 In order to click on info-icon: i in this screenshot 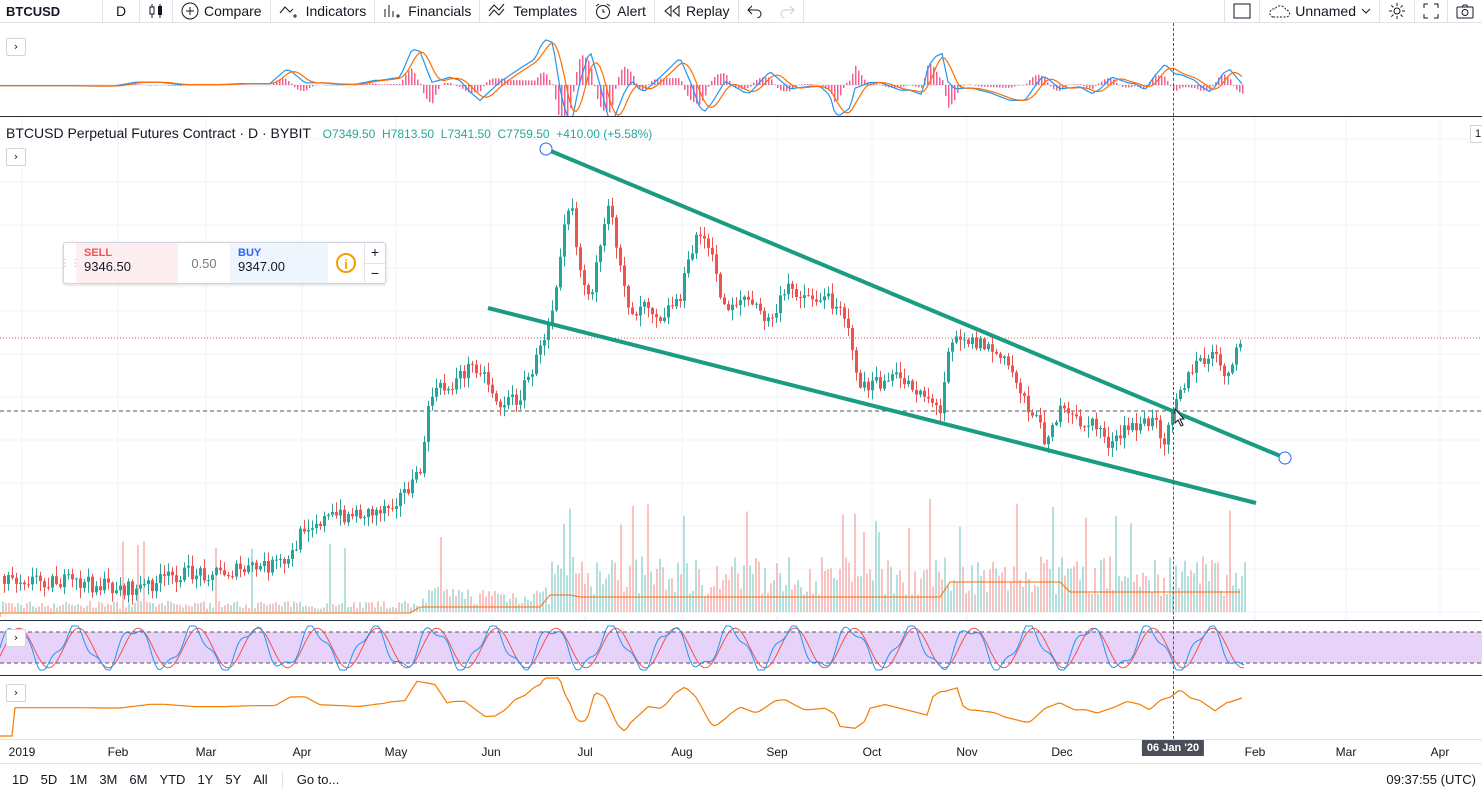, I will do `click(346, 263)`.